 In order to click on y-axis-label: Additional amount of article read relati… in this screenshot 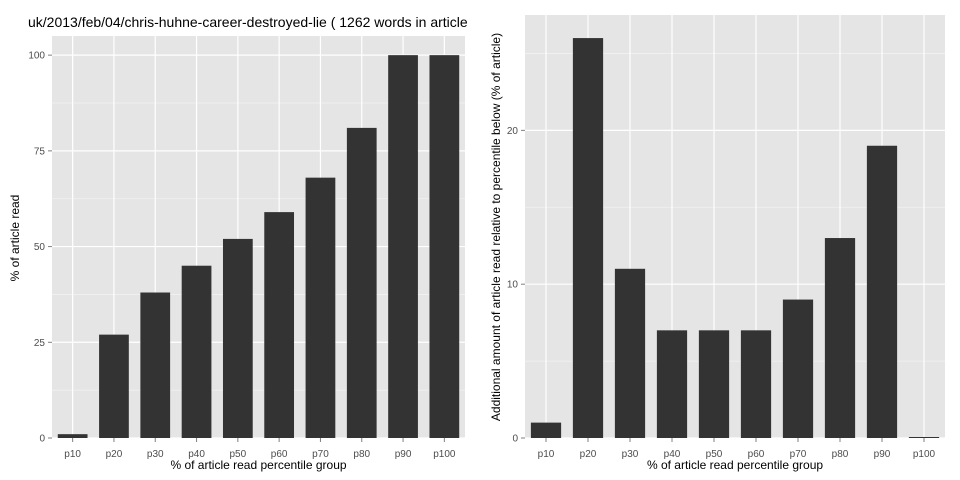, I will do `click(496, 227)`.